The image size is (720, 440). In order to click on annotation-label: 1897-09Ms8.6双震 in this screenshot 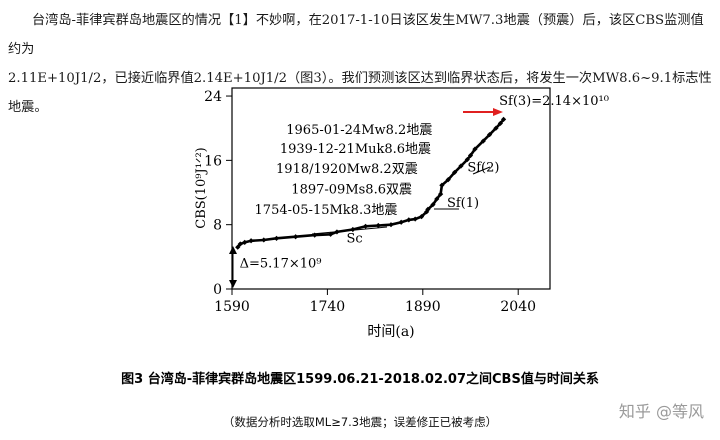, I will do `click(351, 189)`.